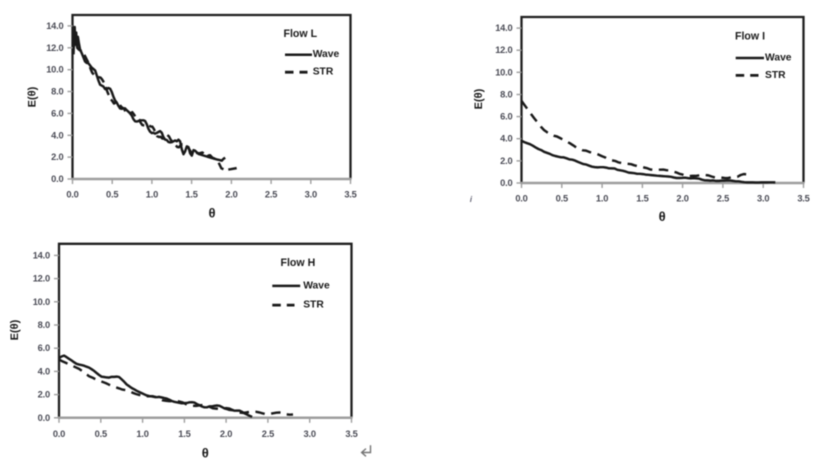  I want to click on svg-text: Flow L, so click(301, 34).